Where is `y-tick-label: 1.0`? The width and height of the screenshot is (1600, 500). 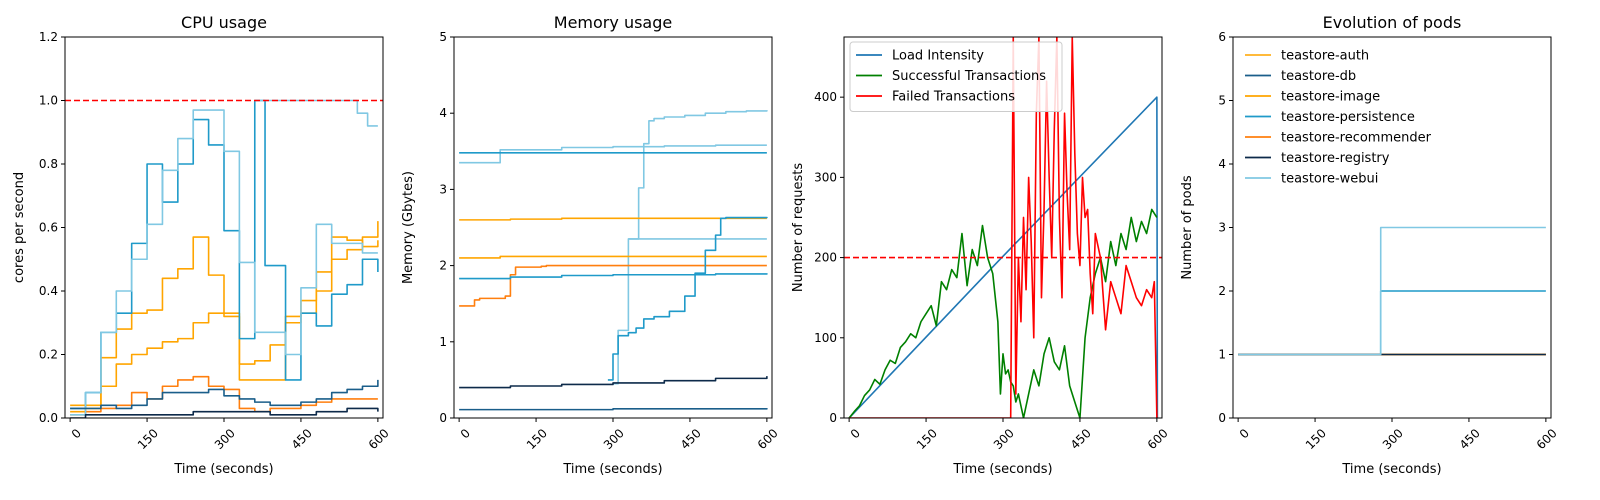 y-tick-label: 1.0 is located at coordinates (48, 101).